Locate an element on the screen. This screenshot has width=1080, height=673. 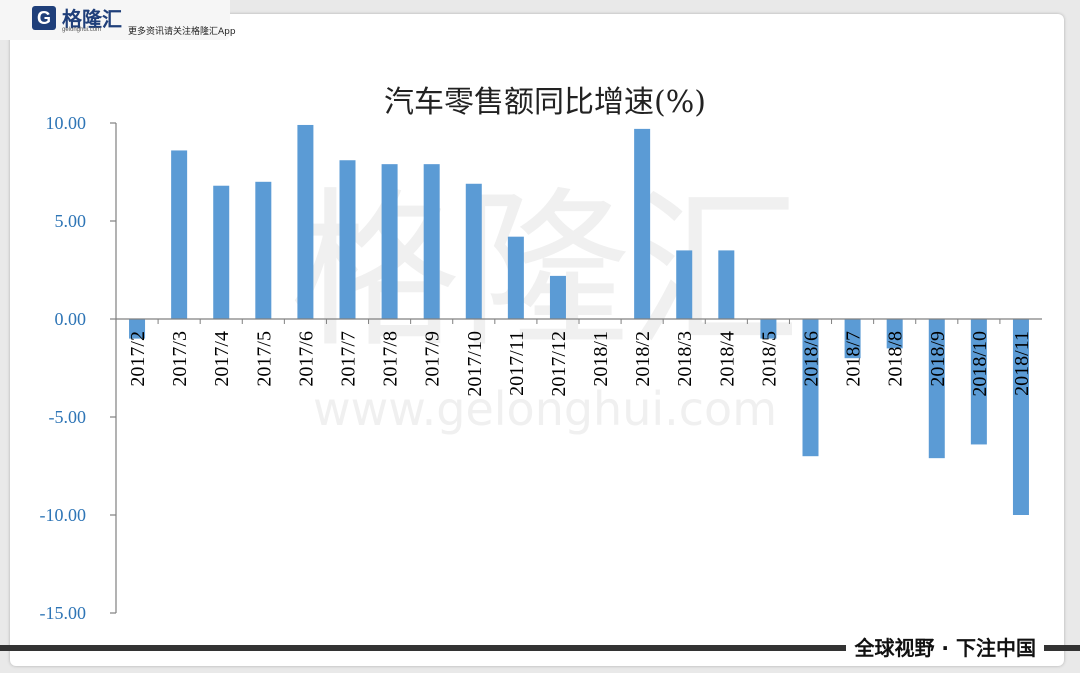
x-tick-label: 2018/5 is located at coordinates (769, 359).